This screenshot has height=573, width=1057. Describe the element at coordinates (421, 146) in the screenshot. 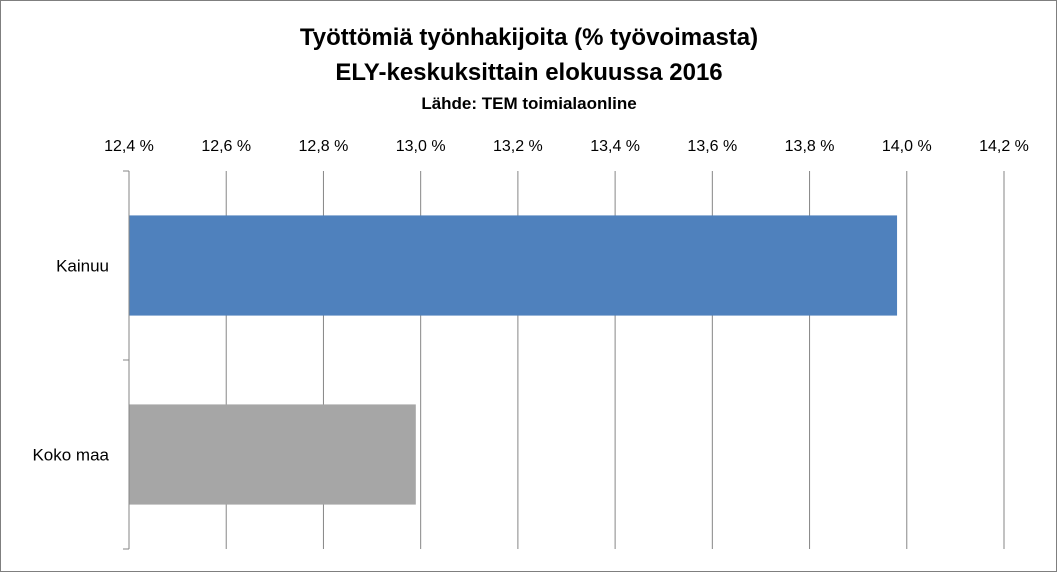

I see `x-tick-label: 13,0 %` at that location.